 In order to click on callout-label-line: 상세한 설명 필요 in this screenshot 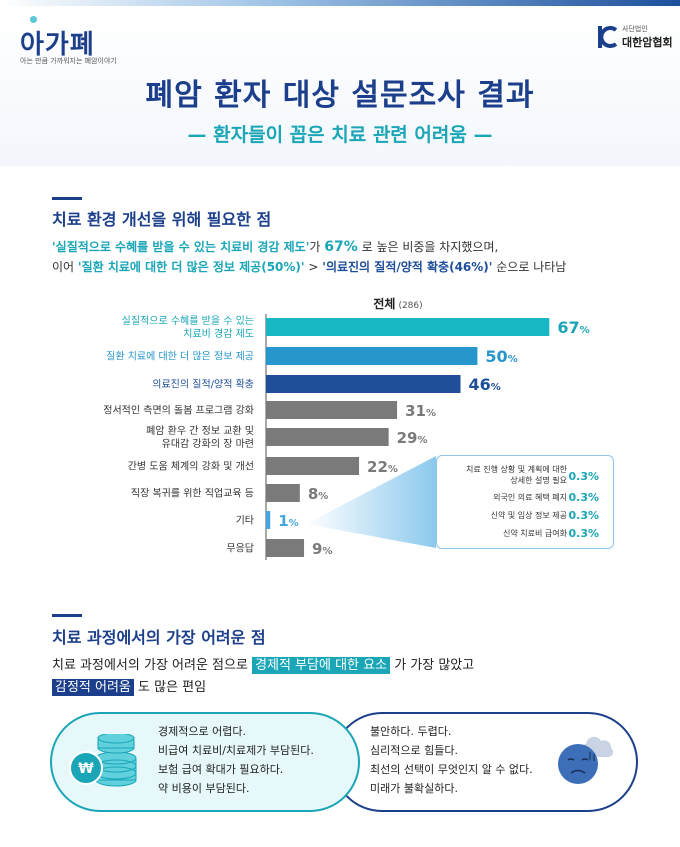, I will do `click(538, 480)`.